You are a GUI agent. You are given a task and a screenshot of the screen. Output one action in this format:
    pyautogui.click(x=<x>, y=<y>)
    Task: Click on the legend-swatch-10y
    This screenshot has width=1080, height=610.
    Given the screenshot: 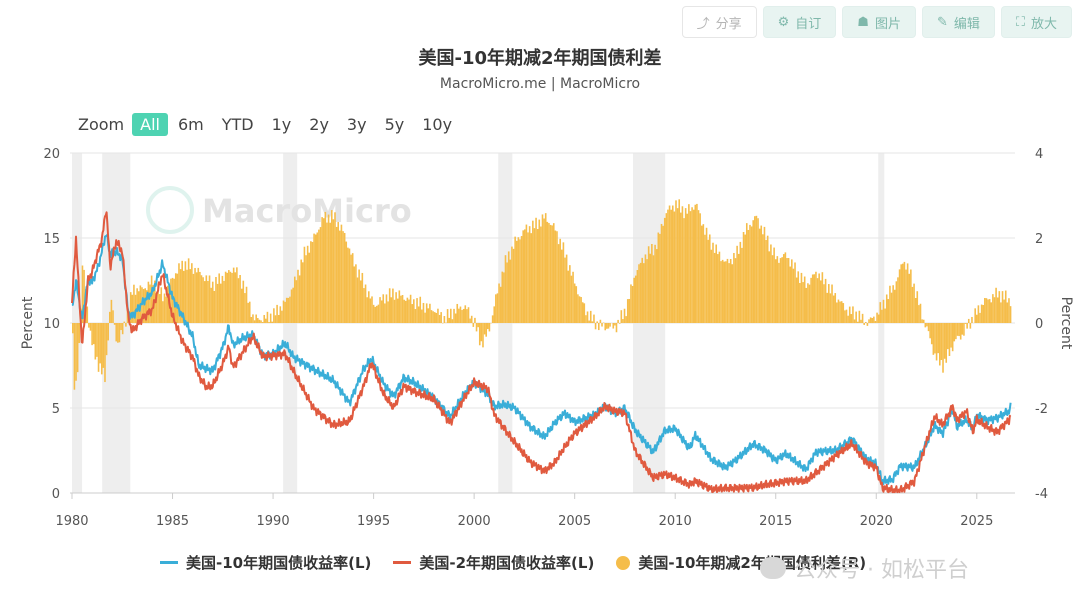 What is the action you would take?
    pyautogui.click(x=169, y=562)
    